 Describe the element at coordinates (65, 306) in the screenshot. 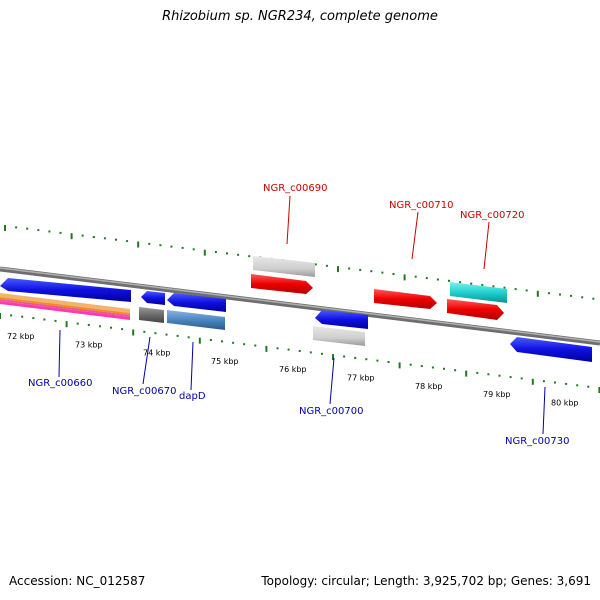

I see `colored-track-bundle` at that location.